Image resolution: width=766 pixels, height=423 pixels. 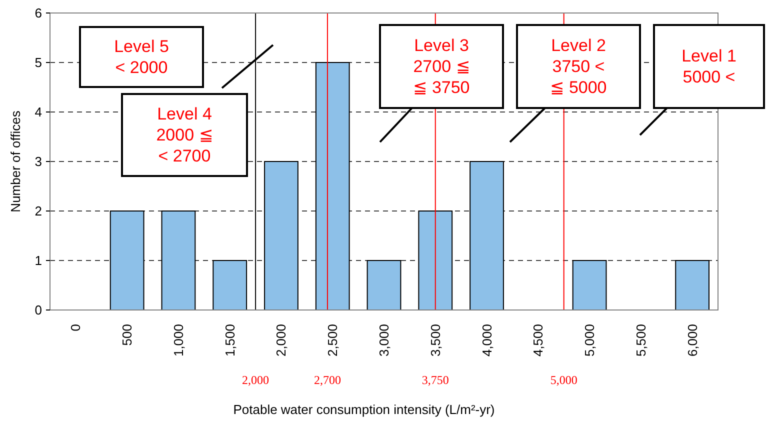 What do you see at coordinates (332, 340) in the screenshot?
I see `x-tick-label: 2,500` at bounding box center [332, 340].